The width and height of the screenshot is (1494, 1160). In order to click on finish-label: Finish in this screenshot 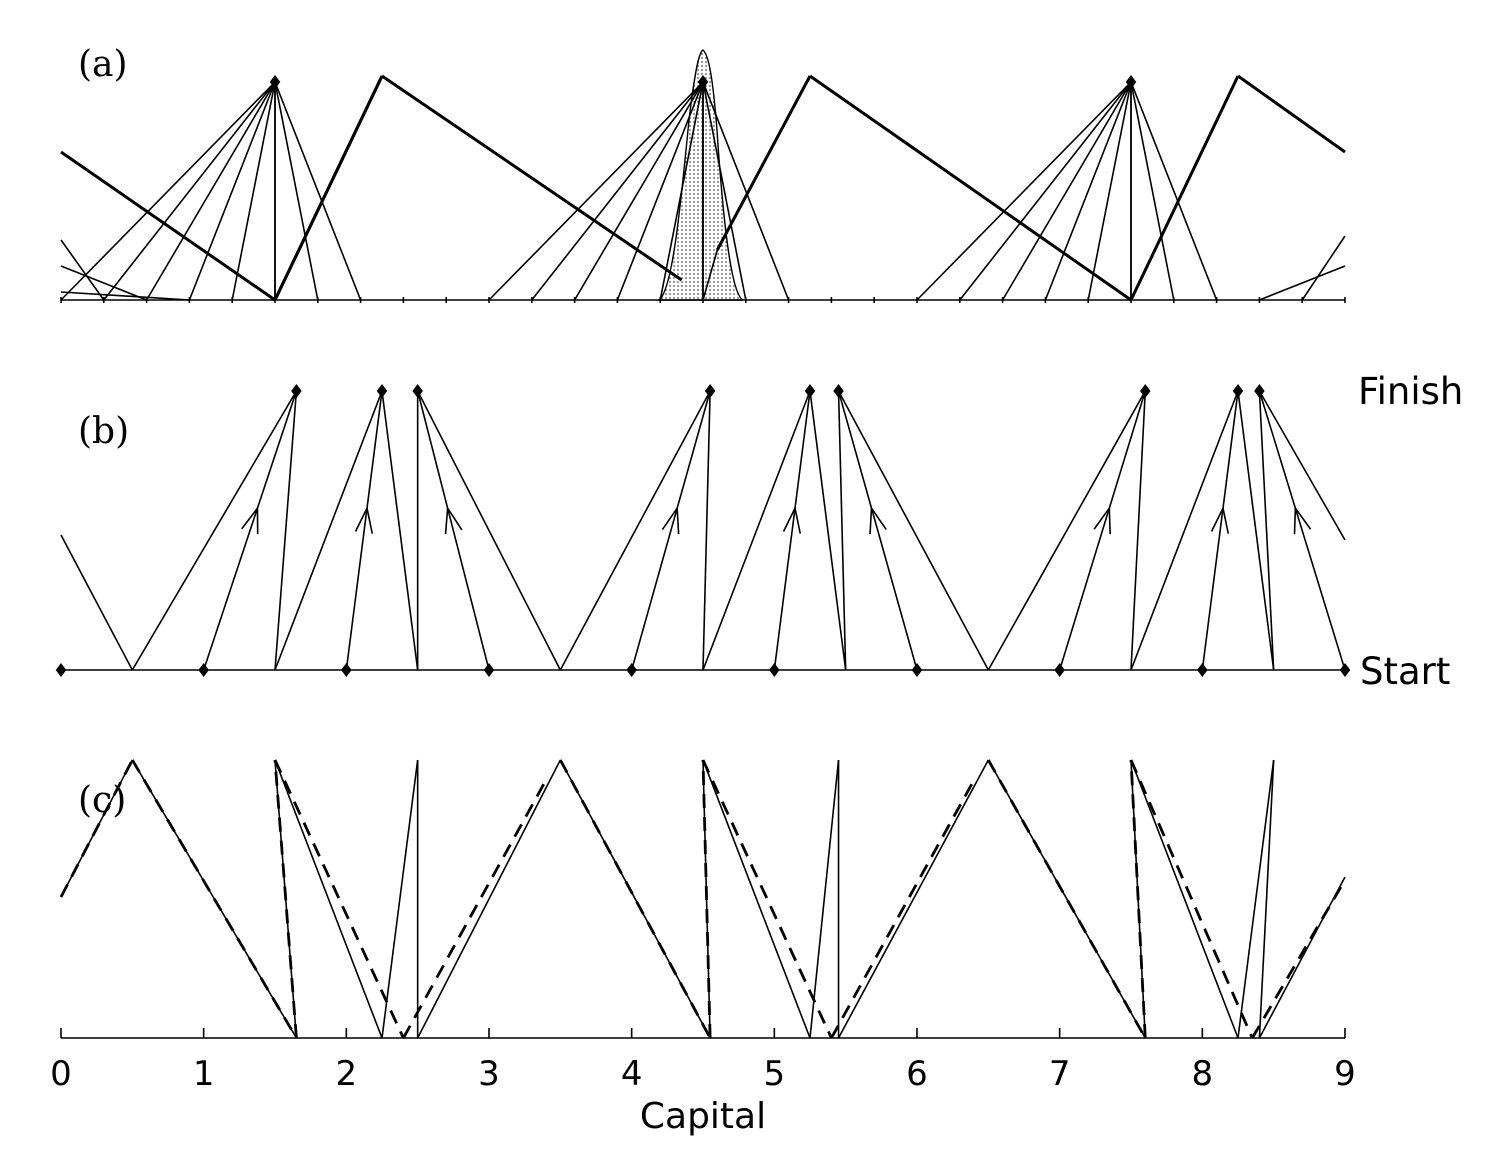, I will do `click(1410, 391)`.